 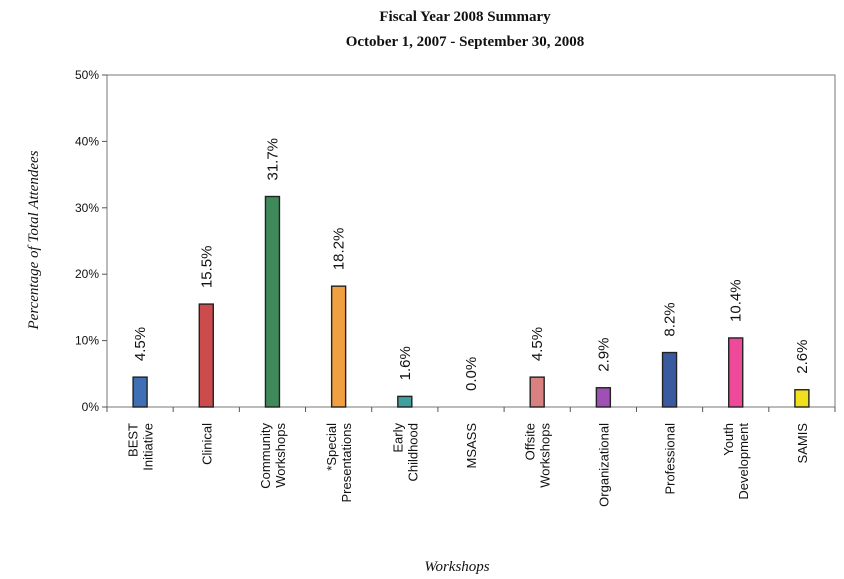 What do you see at coordinates (802, 443) in the screenshot?
I see `category-label: SAMIS` at bounding box center [802, 443].